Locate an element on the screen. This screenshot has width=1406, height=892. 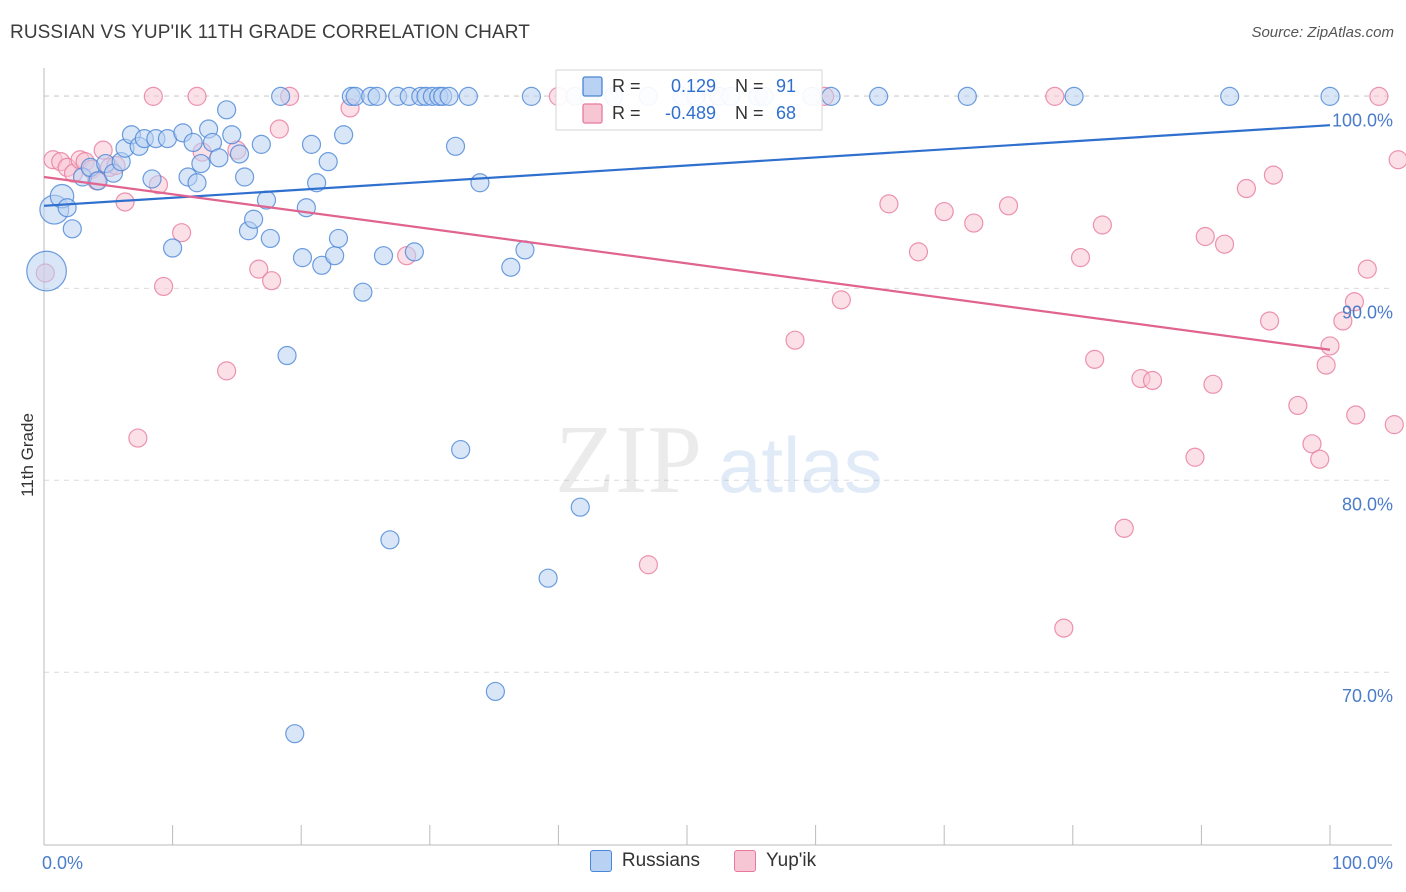
y-tick-label-80: 80.0% is located at coordinates (1367, 504).